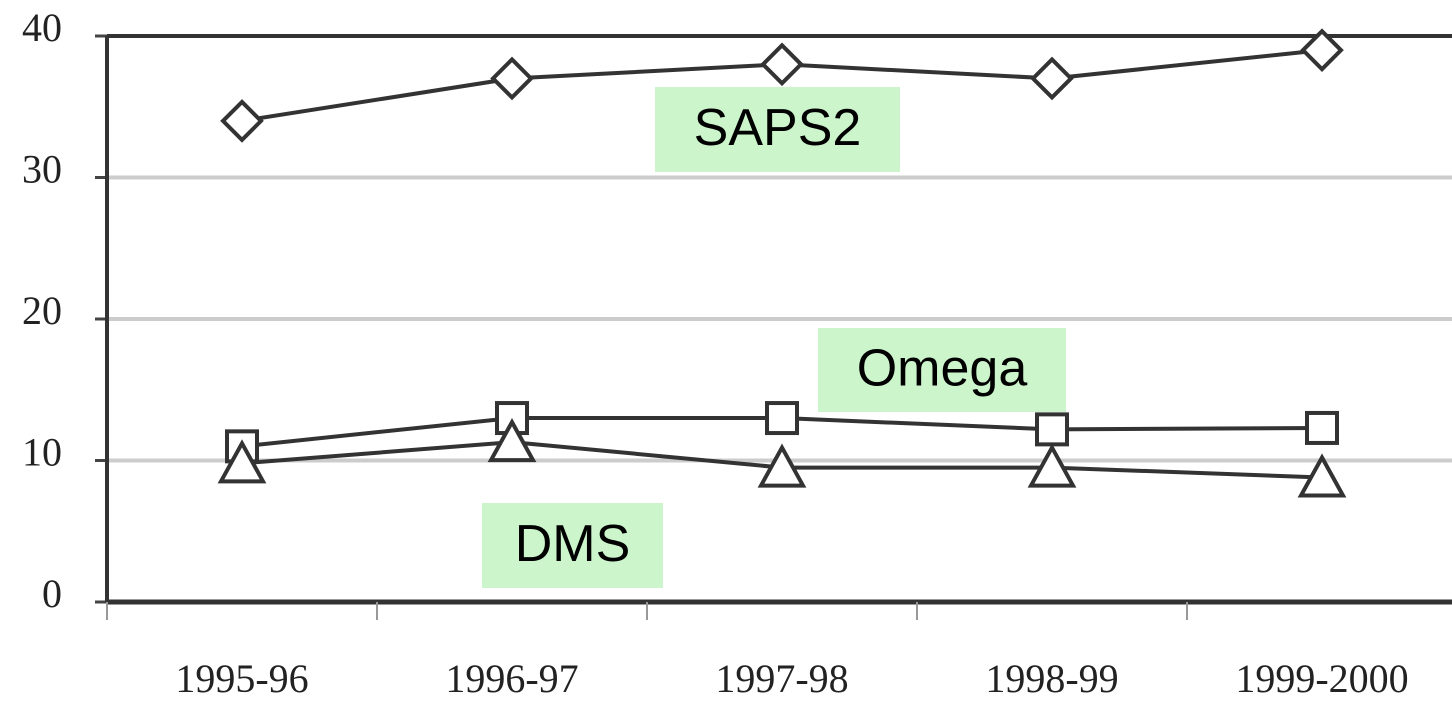  I want to click on series-label: SAPS2, so click(778, 128).